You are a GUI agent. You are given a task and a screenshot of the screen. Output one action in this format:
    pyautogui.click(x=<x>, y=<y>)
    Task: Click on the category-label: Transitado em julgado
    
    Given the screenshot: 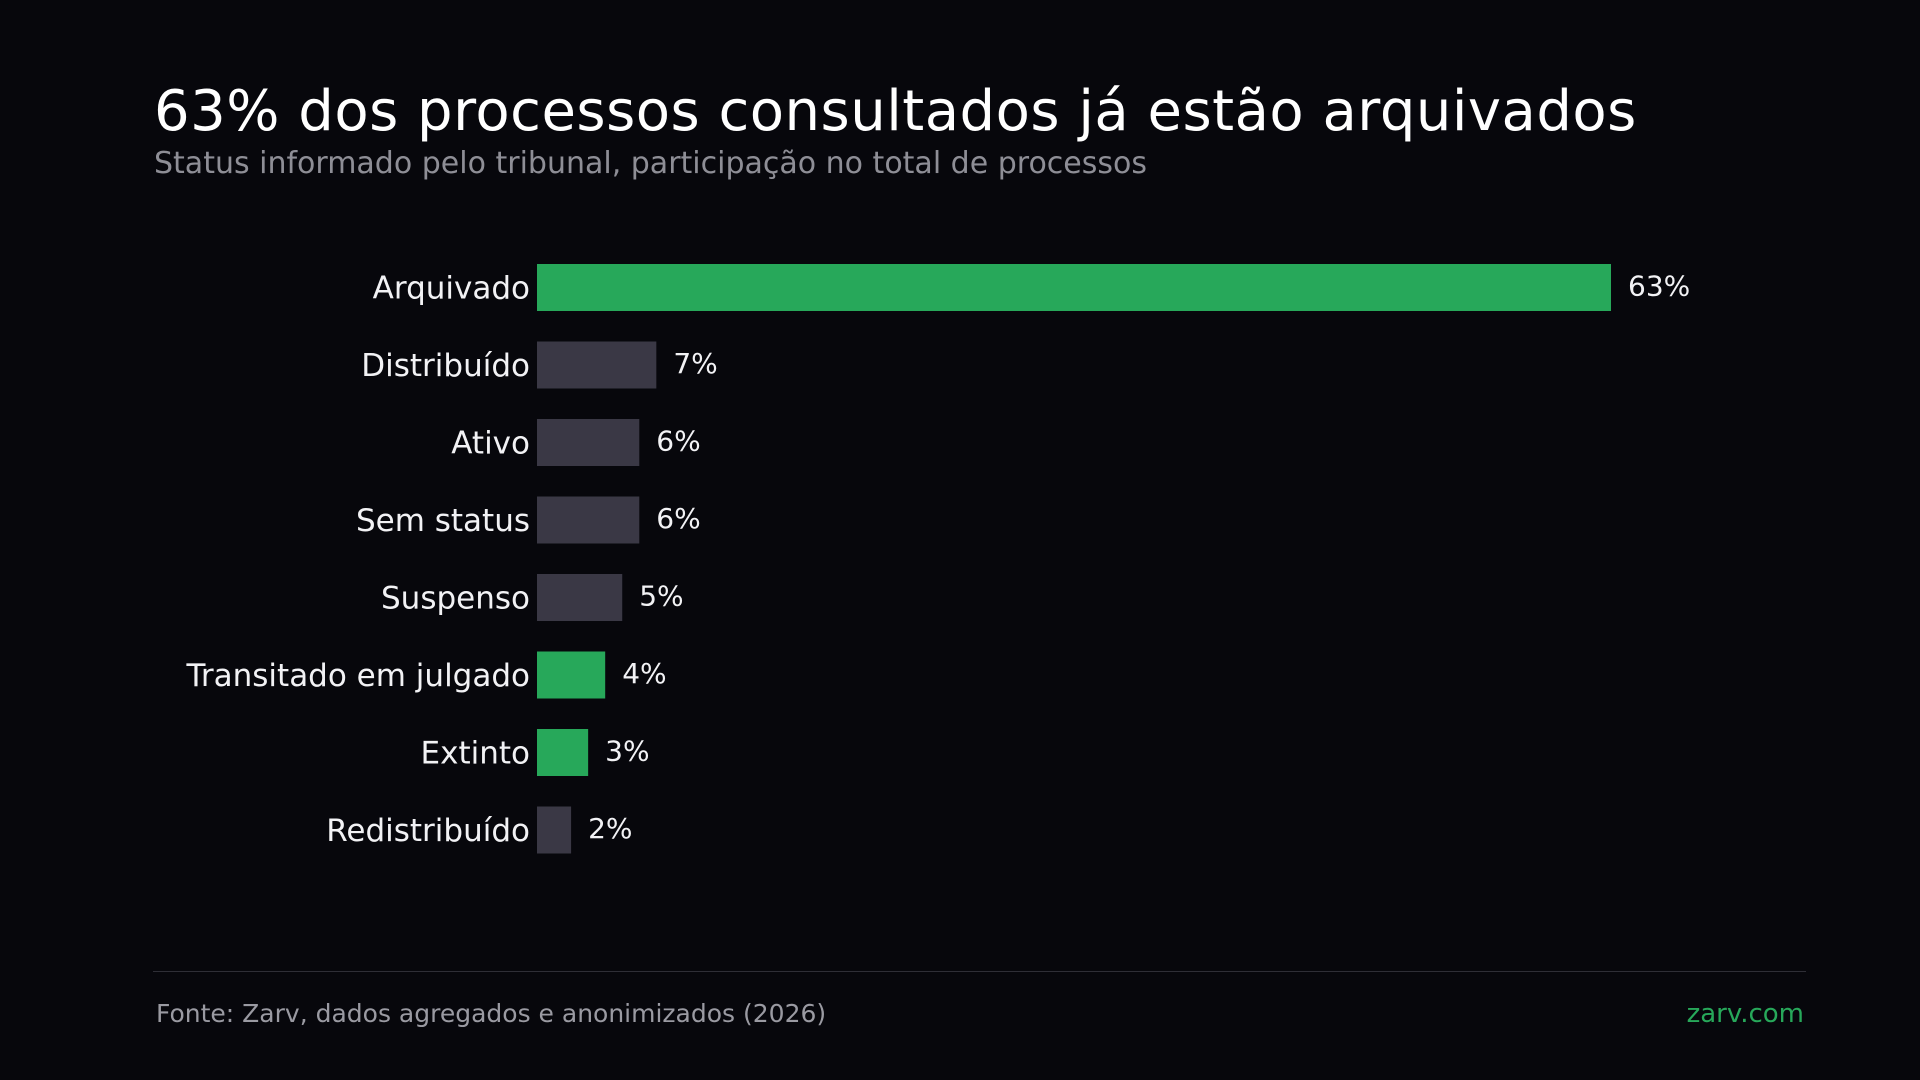 What is the action you would take?
    pyautogui.click(x=358, y=676)
    